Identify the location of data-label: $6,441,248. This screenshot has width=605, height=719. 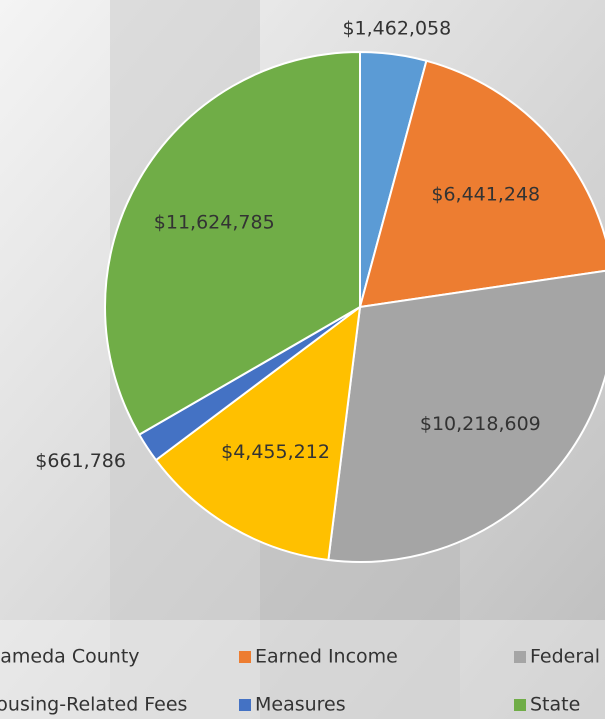
(485, 195).